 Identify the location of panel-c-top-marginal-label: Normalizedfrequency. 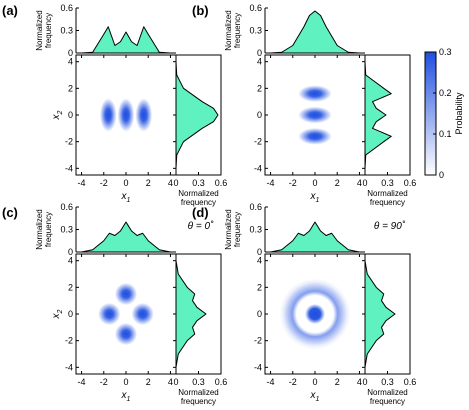
(44, 229).